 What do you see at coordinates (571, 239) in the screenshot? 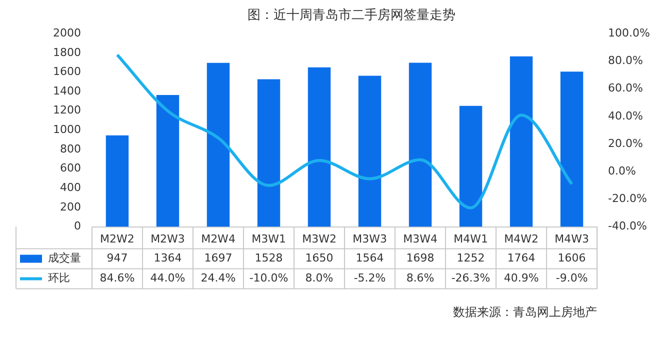
I see `x-tick-label: M4W3` at bounding box center [571, 239].